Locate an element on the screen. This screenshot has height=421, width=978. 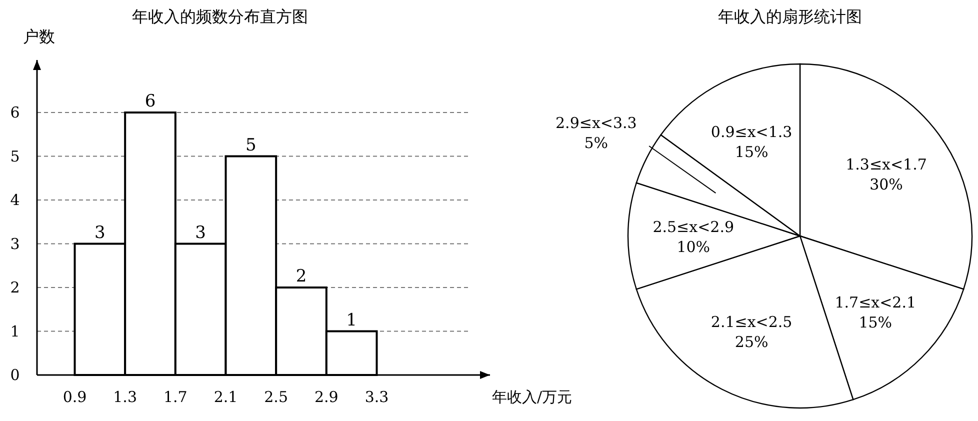
data-label: 2 is located at coordinates (301, 276).